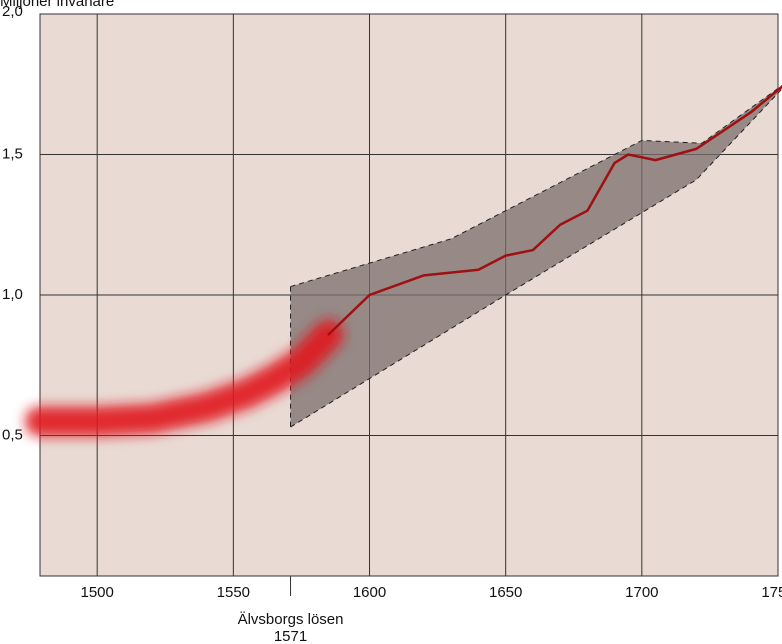  I want to click on y-tick-label: 1,5, so click(12, 153).